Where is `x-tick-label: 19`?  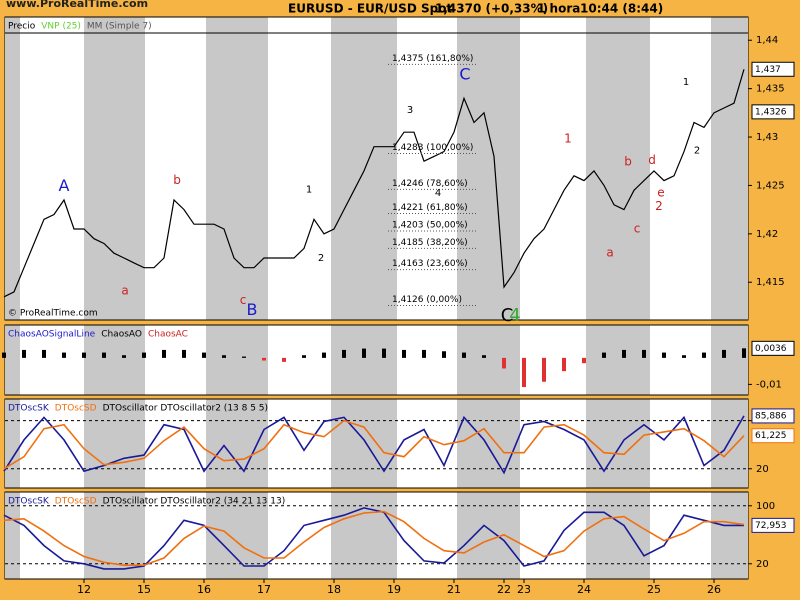 x-tick-label: 19 is located at coordinates (394, 589).